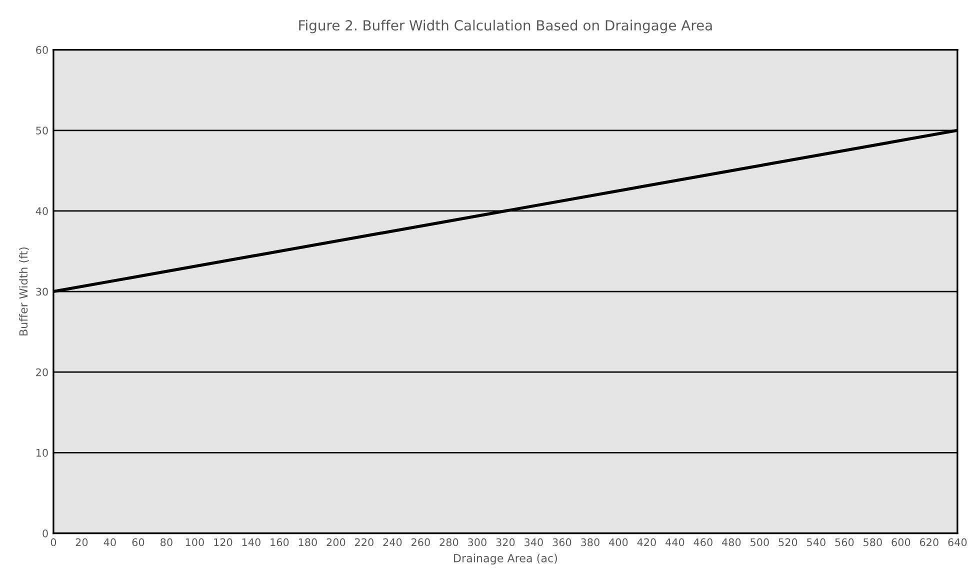  What do you see at coordinates (590, 542) in the screenshot?
I see `x-tick-label: 380` at bounding box center [590, 542].